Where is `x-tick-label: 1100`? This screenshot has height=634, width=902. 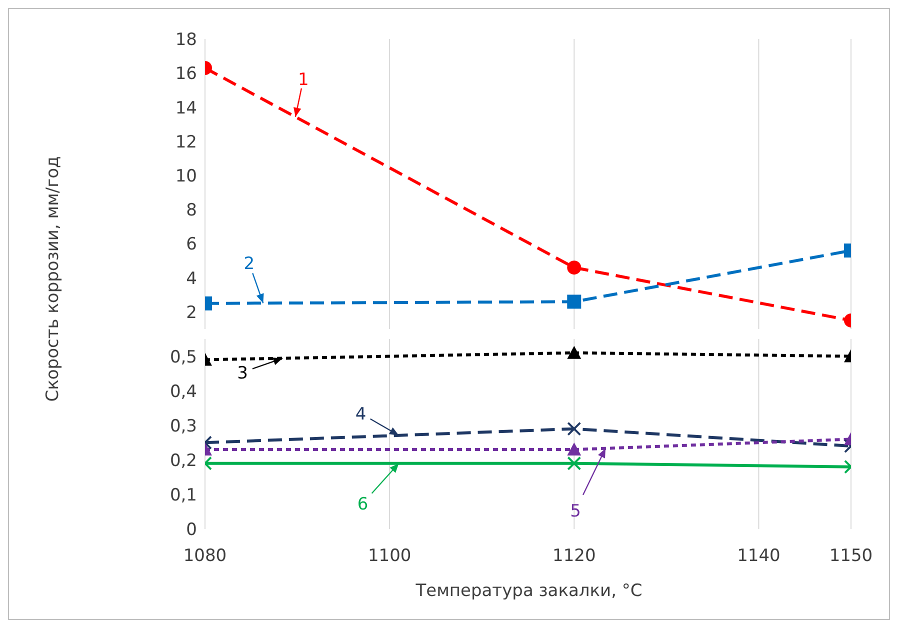
x-tick-label: 1100 is located at coordinates (390, 556).